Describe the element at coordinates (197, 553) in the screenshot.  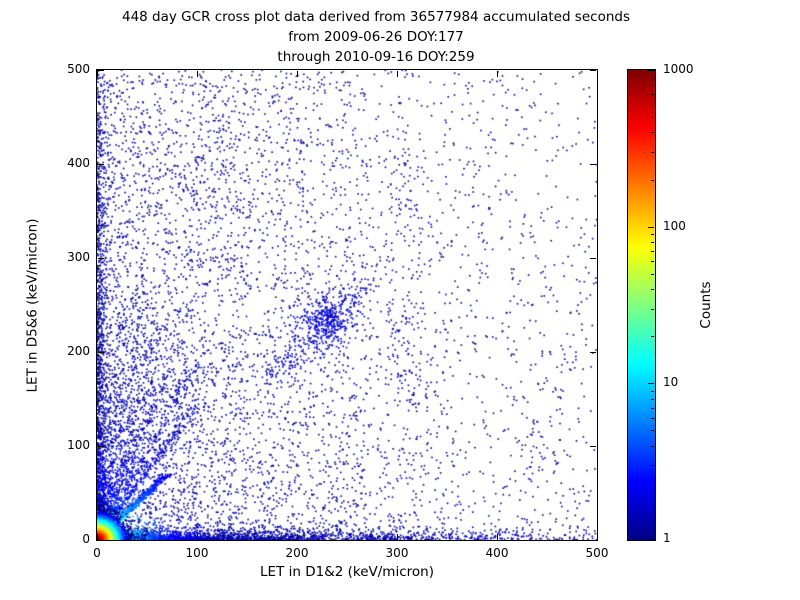
I see `x-tick-label: 100` at that location.